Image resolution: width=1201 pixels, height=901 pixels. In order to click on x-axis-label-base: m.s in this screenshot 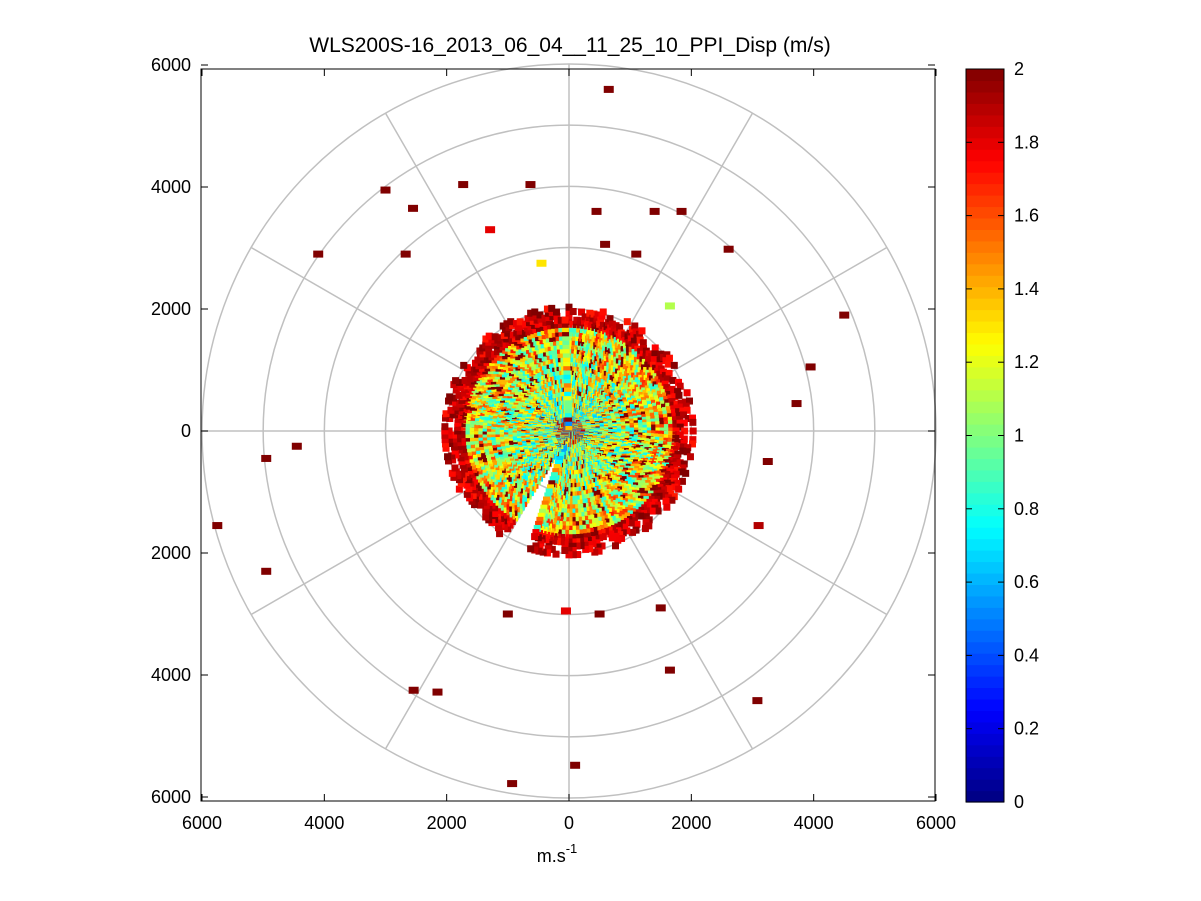, I will do `click(551, 856)`.